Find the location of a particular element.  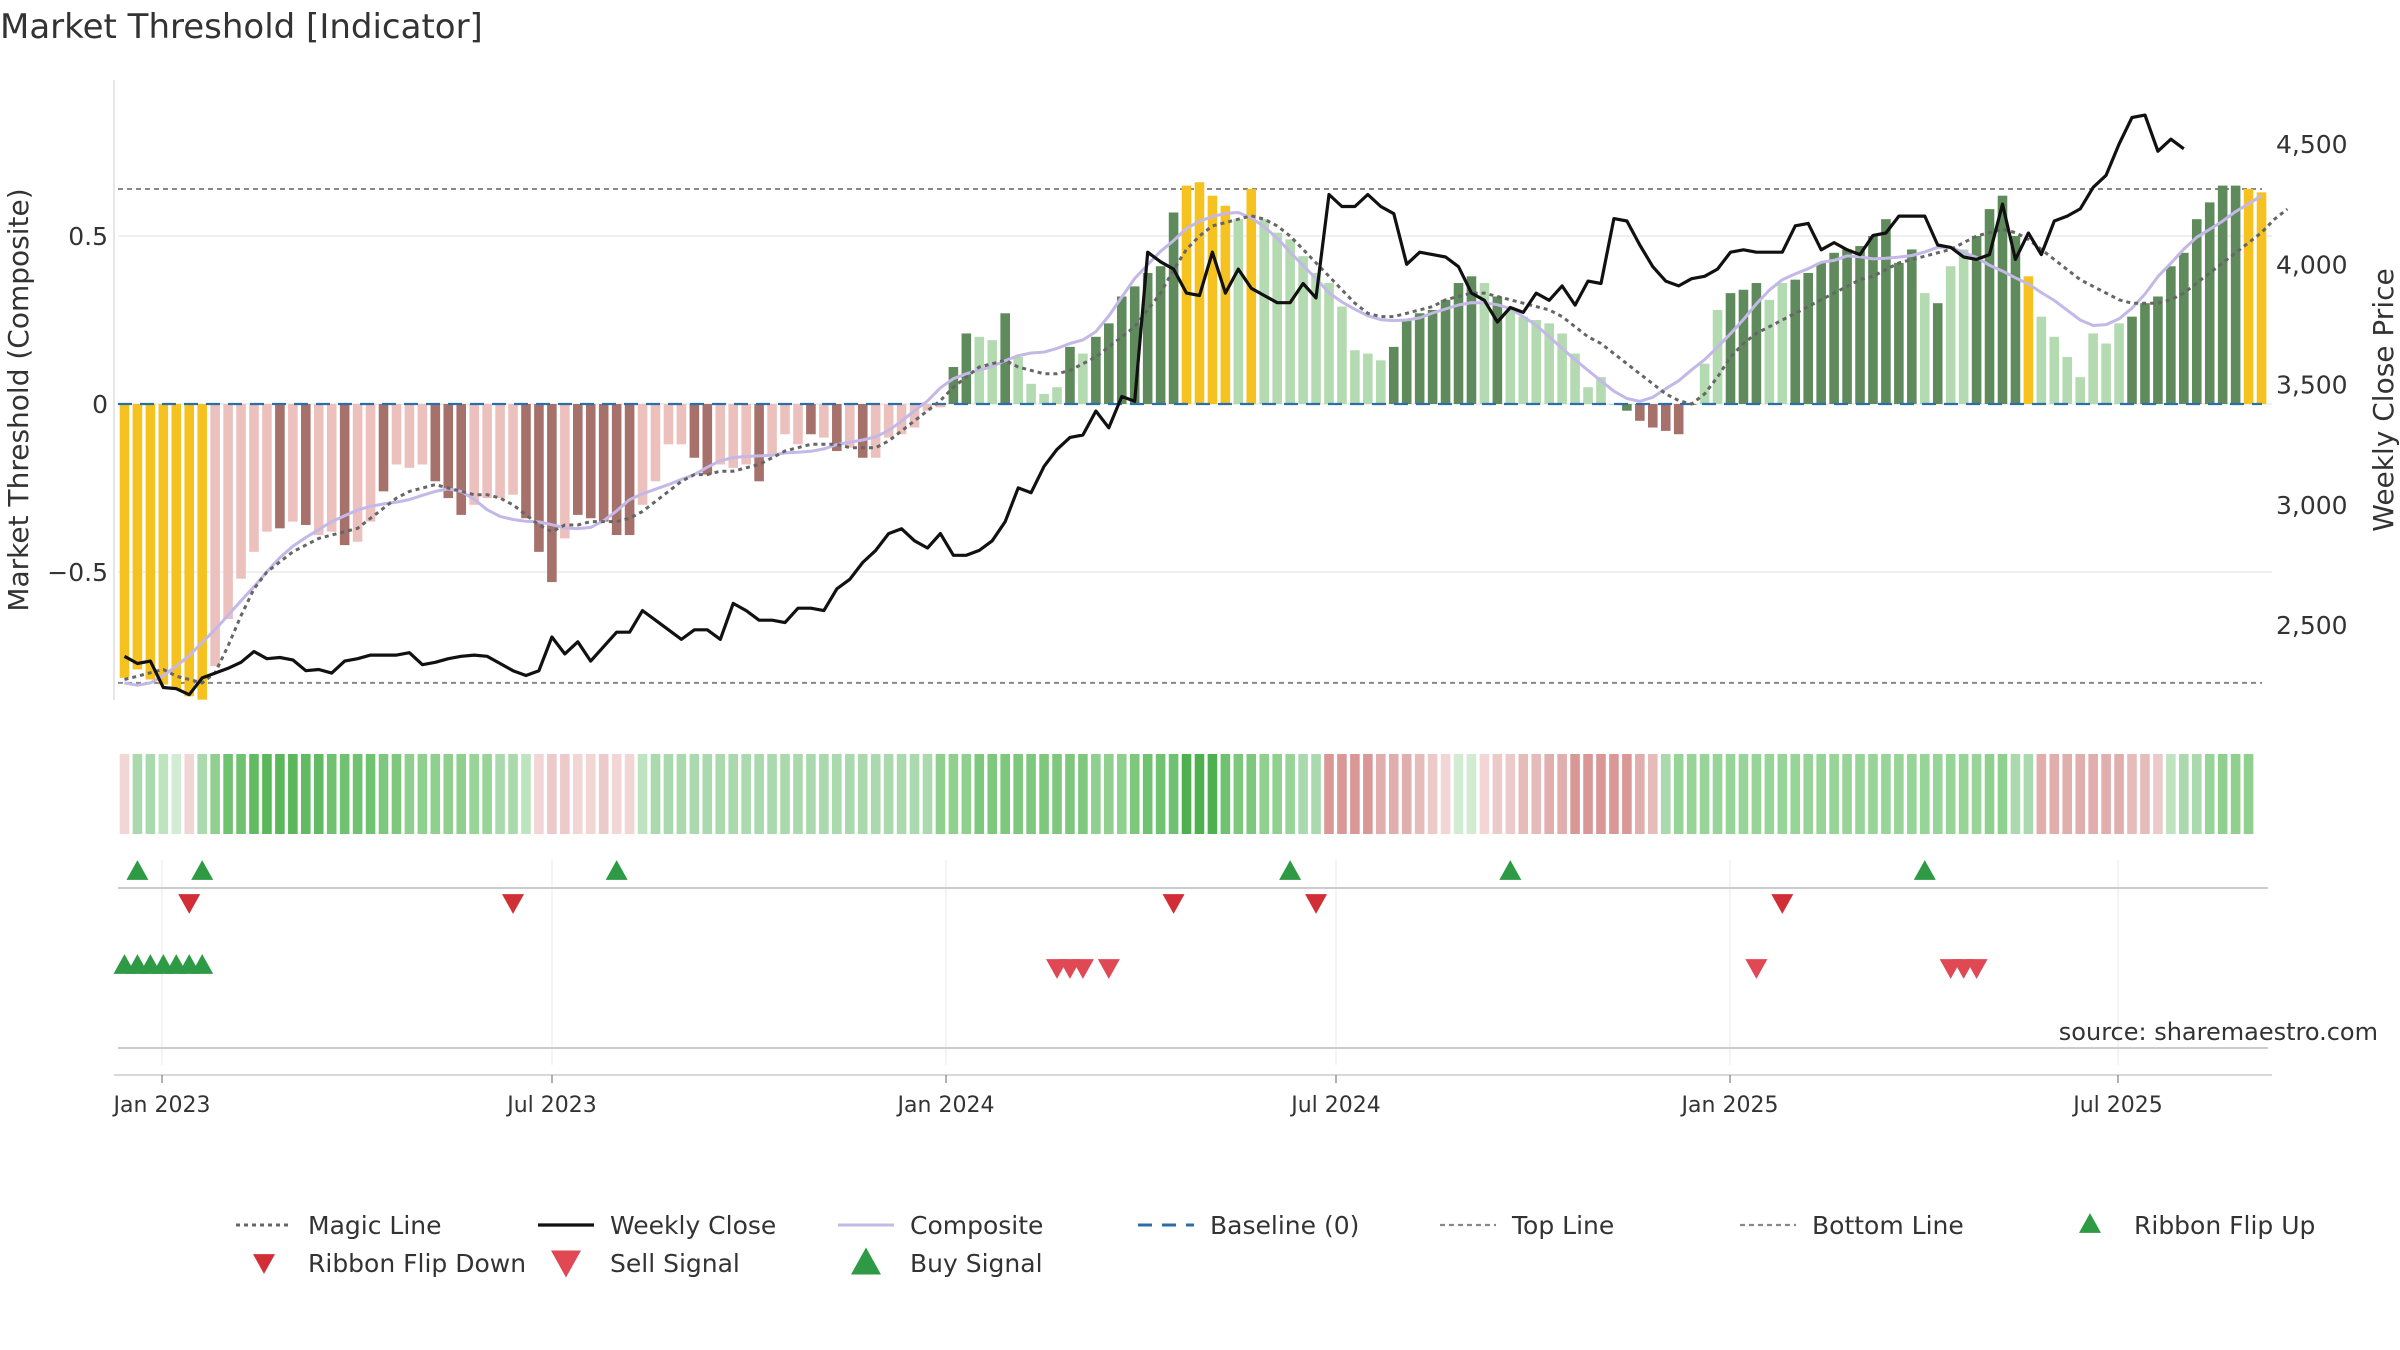

ribbon-flip-up-marker is located at coordinates (1924, 870).